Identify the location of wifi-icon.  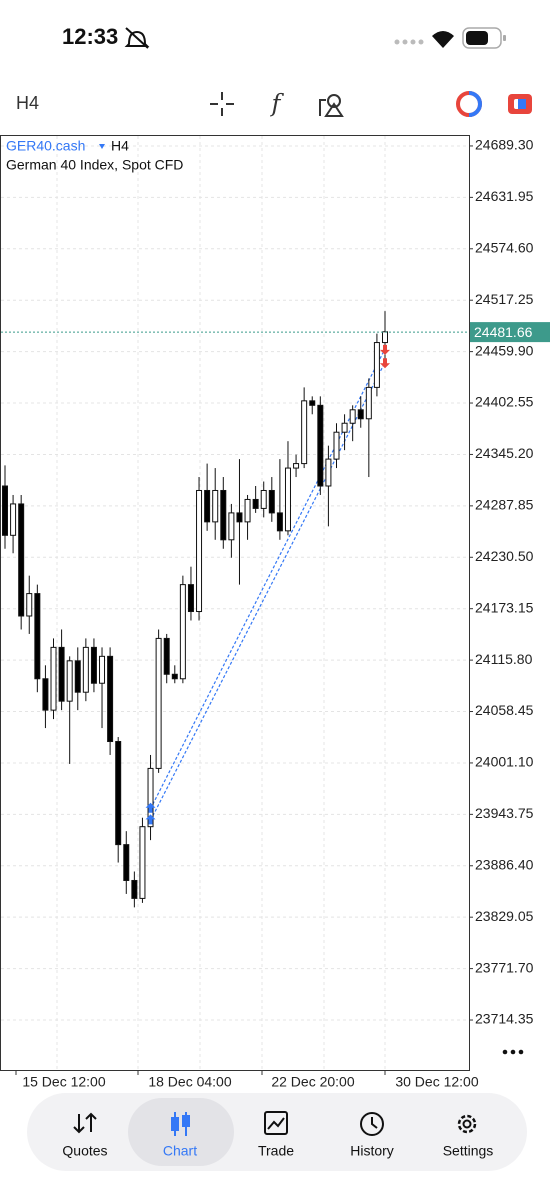
(443, 39).